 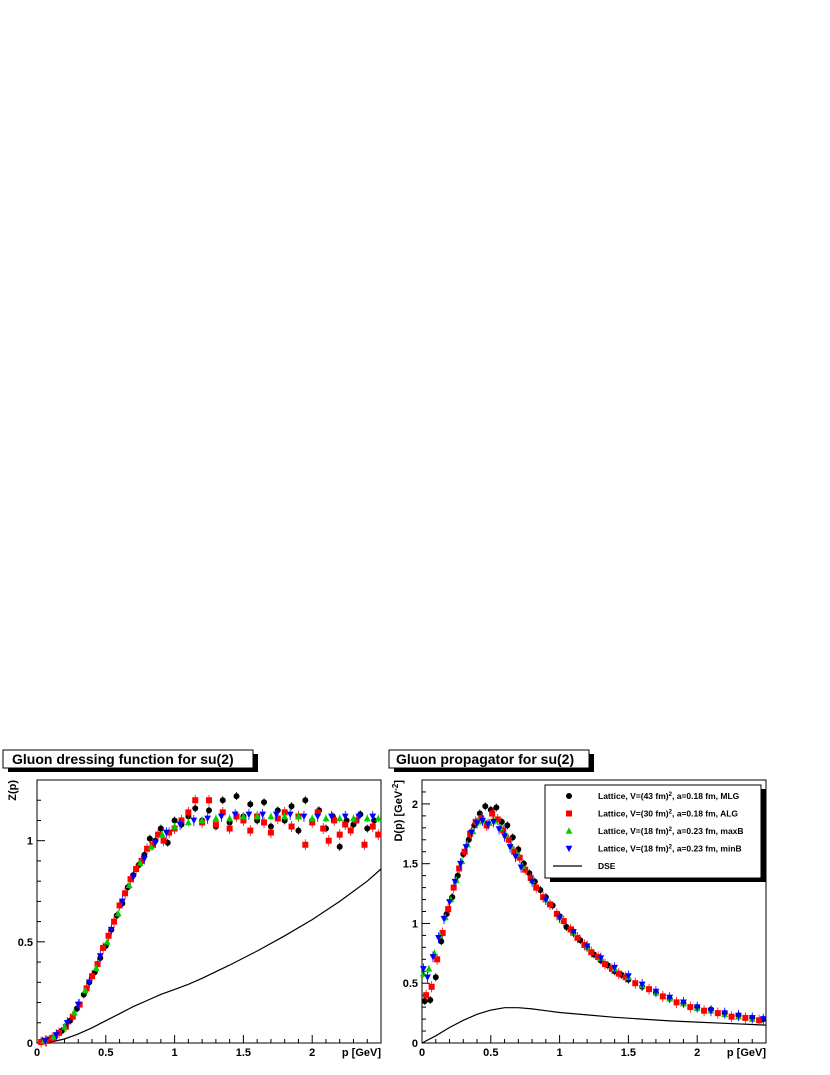 I want to click on left-x-axis-label: p [GeV], so click(x=361, y=1053).